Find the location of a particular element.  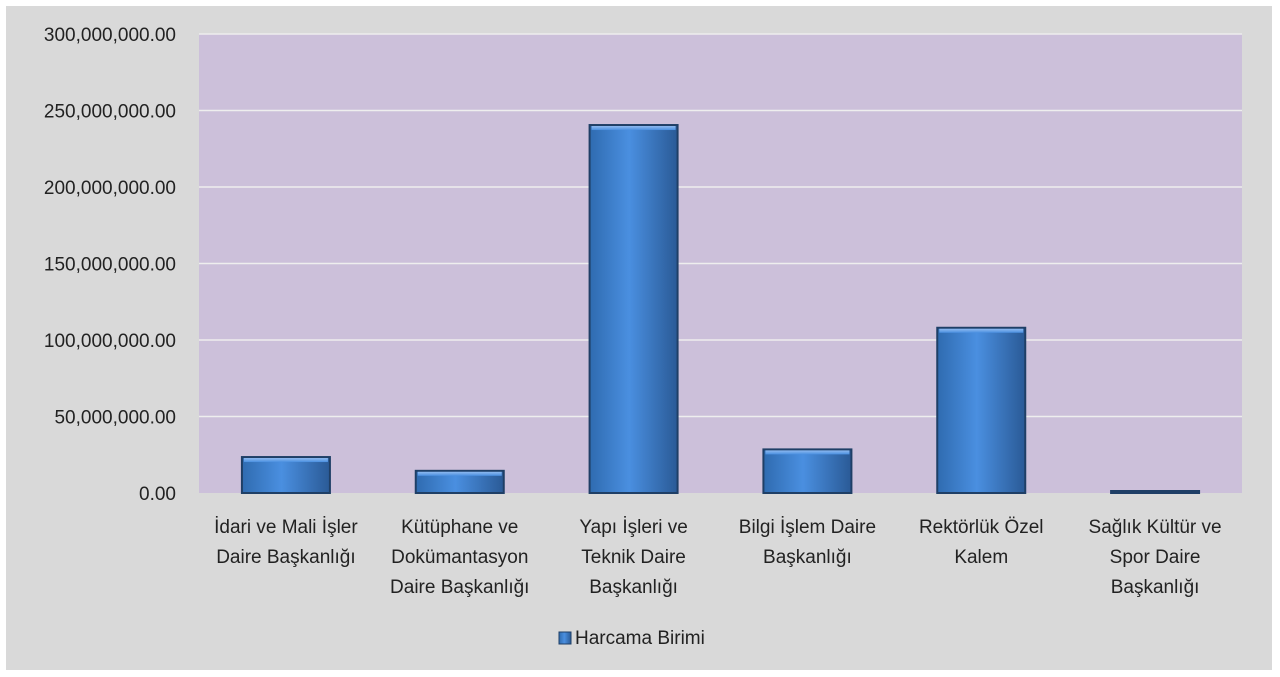

x-category-label: Bilgi İşlem Daire Başkanlığı is located at coordinates (807, 542).